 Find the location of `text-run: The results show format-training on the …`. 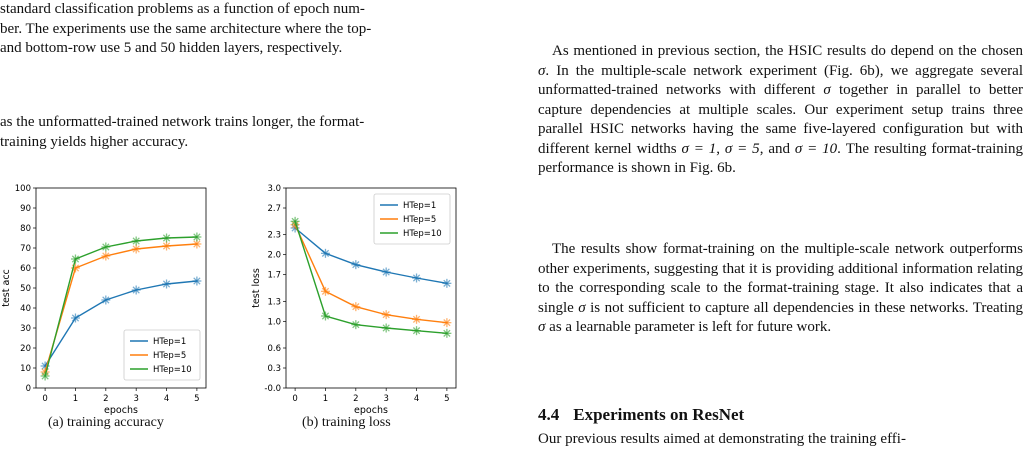

text-run: The results show format-training on the … is located at coordinates (780, 278).